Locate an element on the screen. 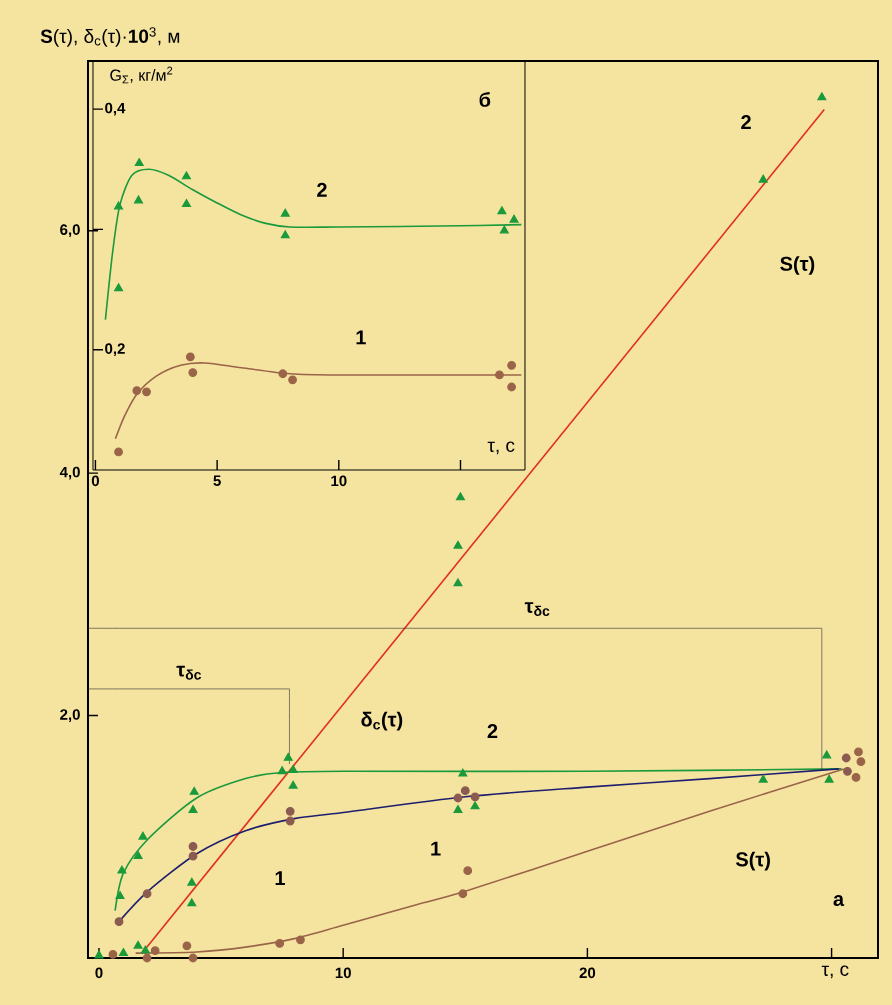  y-axis-title: G$_{Σ}$, кг/м$^{2}$ is located at coordinates (141, 75).